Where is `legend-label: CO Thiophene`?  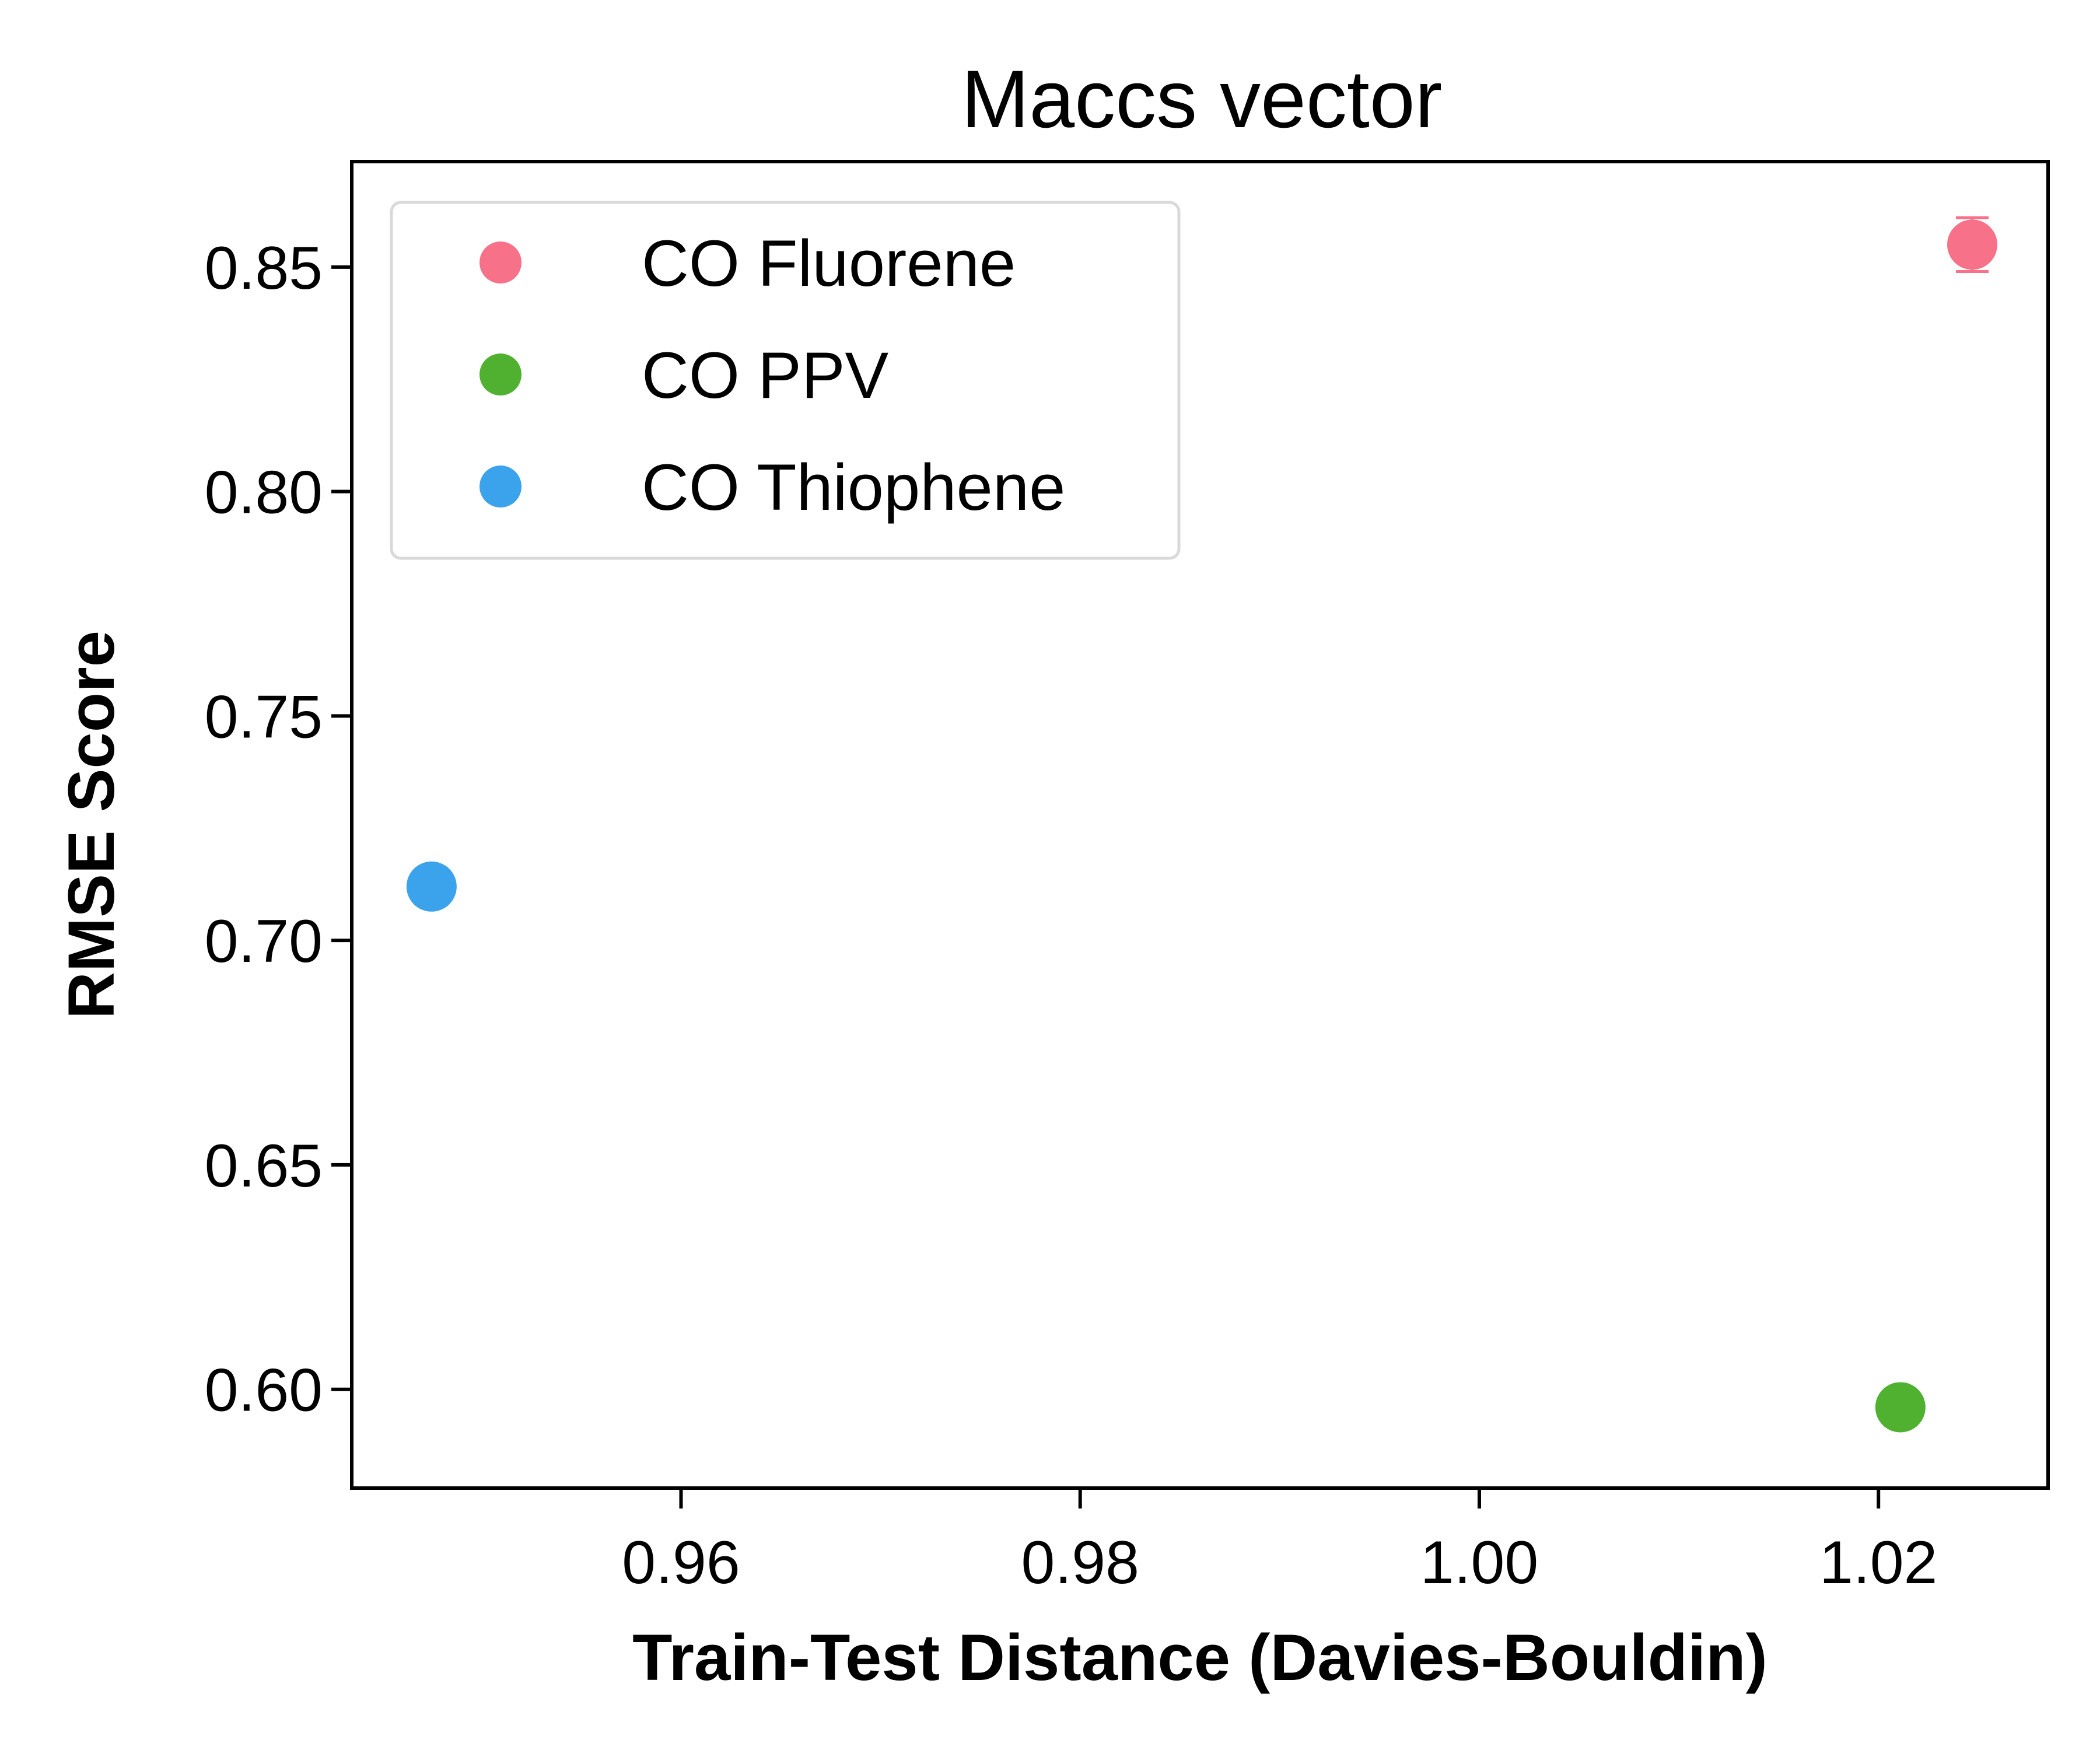 legend-label: CO Thiophene is located at coordinates (853, 487).